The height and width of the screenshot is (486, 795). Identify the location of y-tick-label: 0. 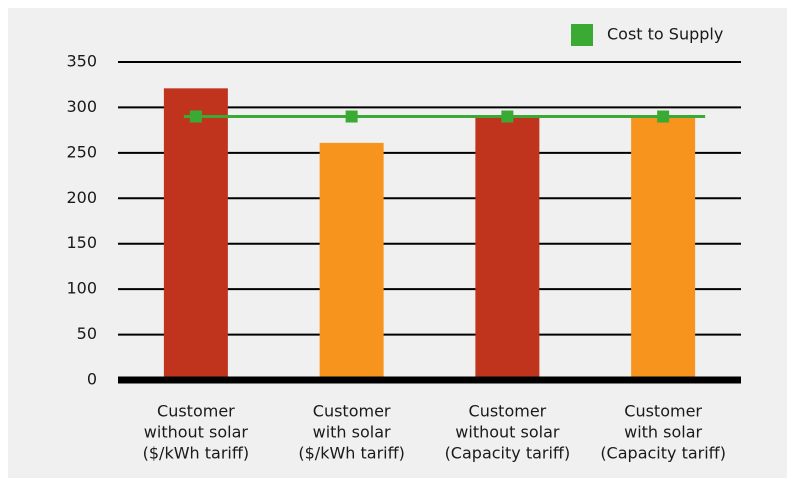
(92, 379).